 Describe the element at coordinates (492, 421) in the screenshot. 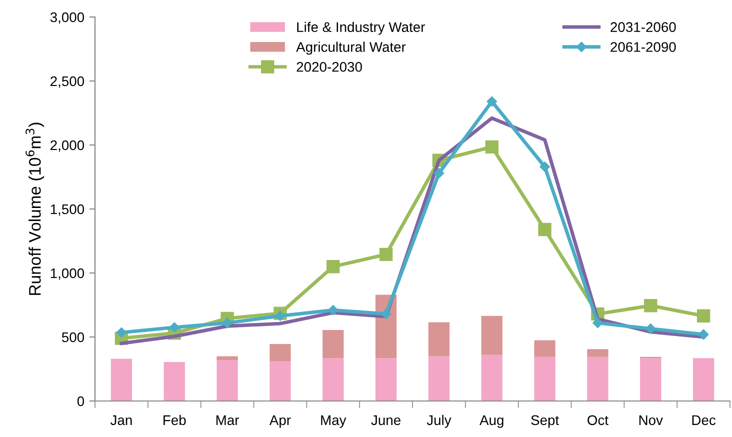

I see `x-tick-label: Aug` at that location.